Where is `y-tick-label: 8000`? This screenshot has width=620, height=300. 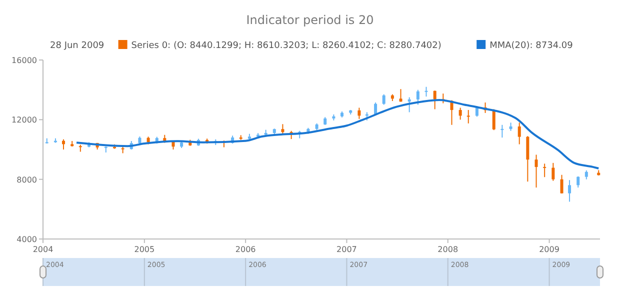
y-tick-label: 8000 is located at coordinates (26, 179).